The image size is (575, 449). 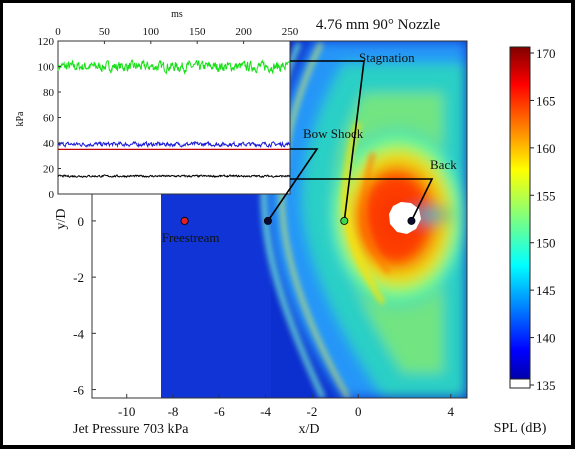 What do you see at coordinates (243, 32) in the screenshot?
I see `inset-x-tick-label: 200` at bounding box center [243, 32].